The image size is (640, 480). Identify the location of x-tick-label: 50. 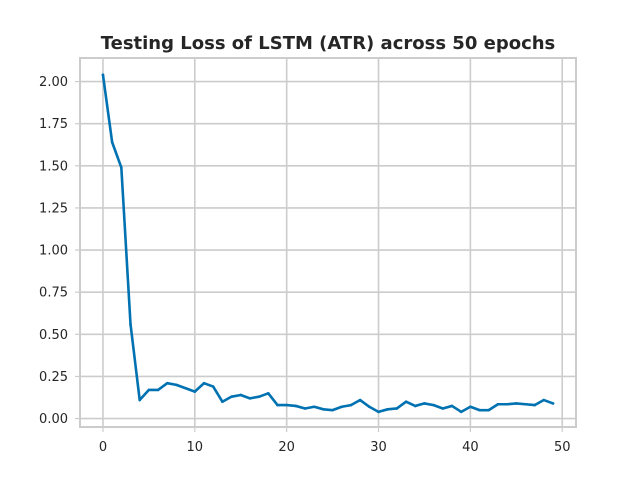
(562, 447).